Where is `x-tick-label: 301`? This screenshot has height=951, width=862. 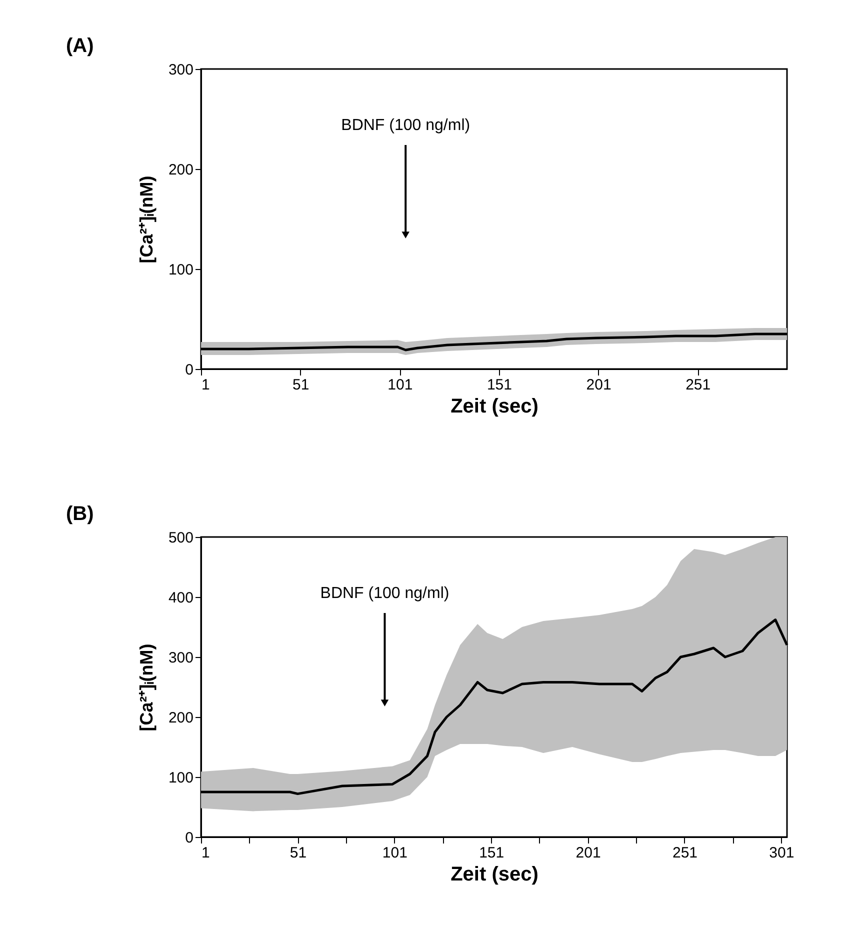
x-tick-label: 301 is located at coordinates (781, 853).